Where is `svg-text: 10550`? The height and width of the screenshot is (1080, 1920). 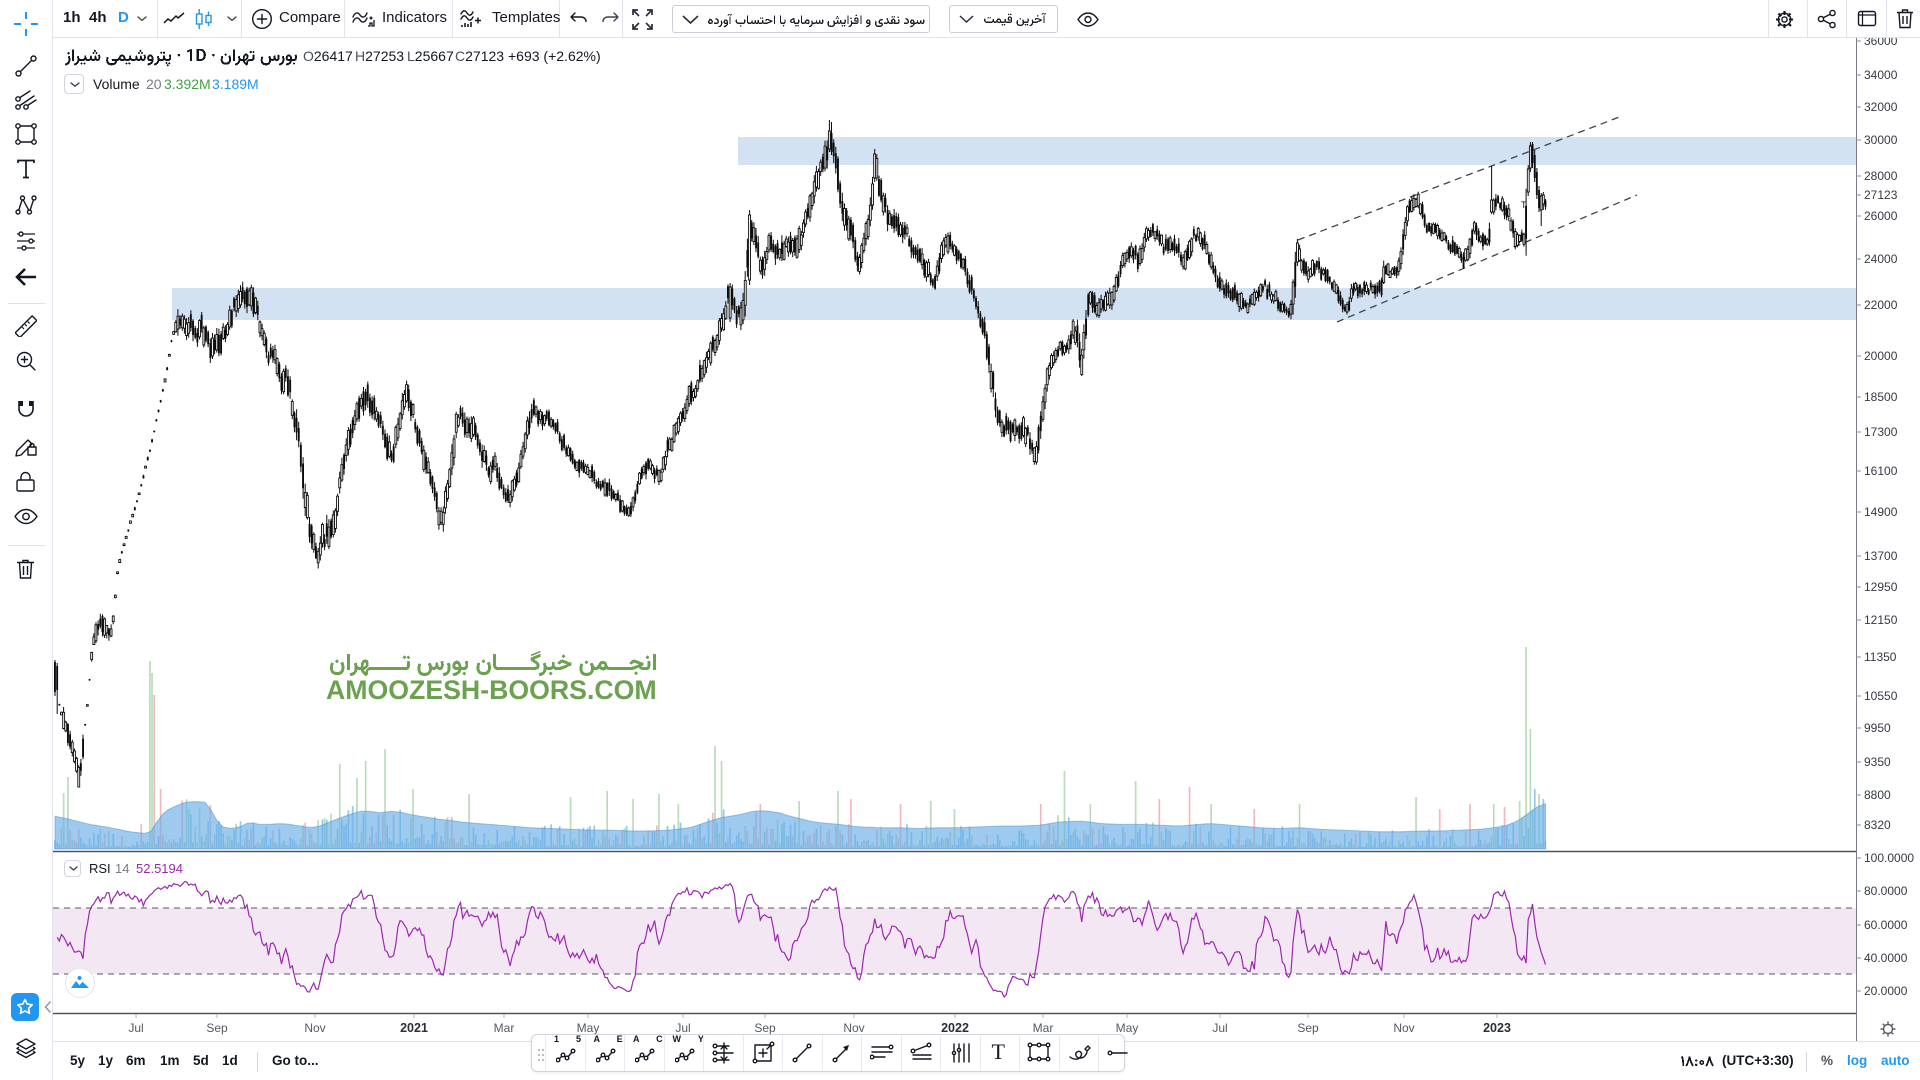 svg-text: 10550 is located at coordinates (1881, 696).